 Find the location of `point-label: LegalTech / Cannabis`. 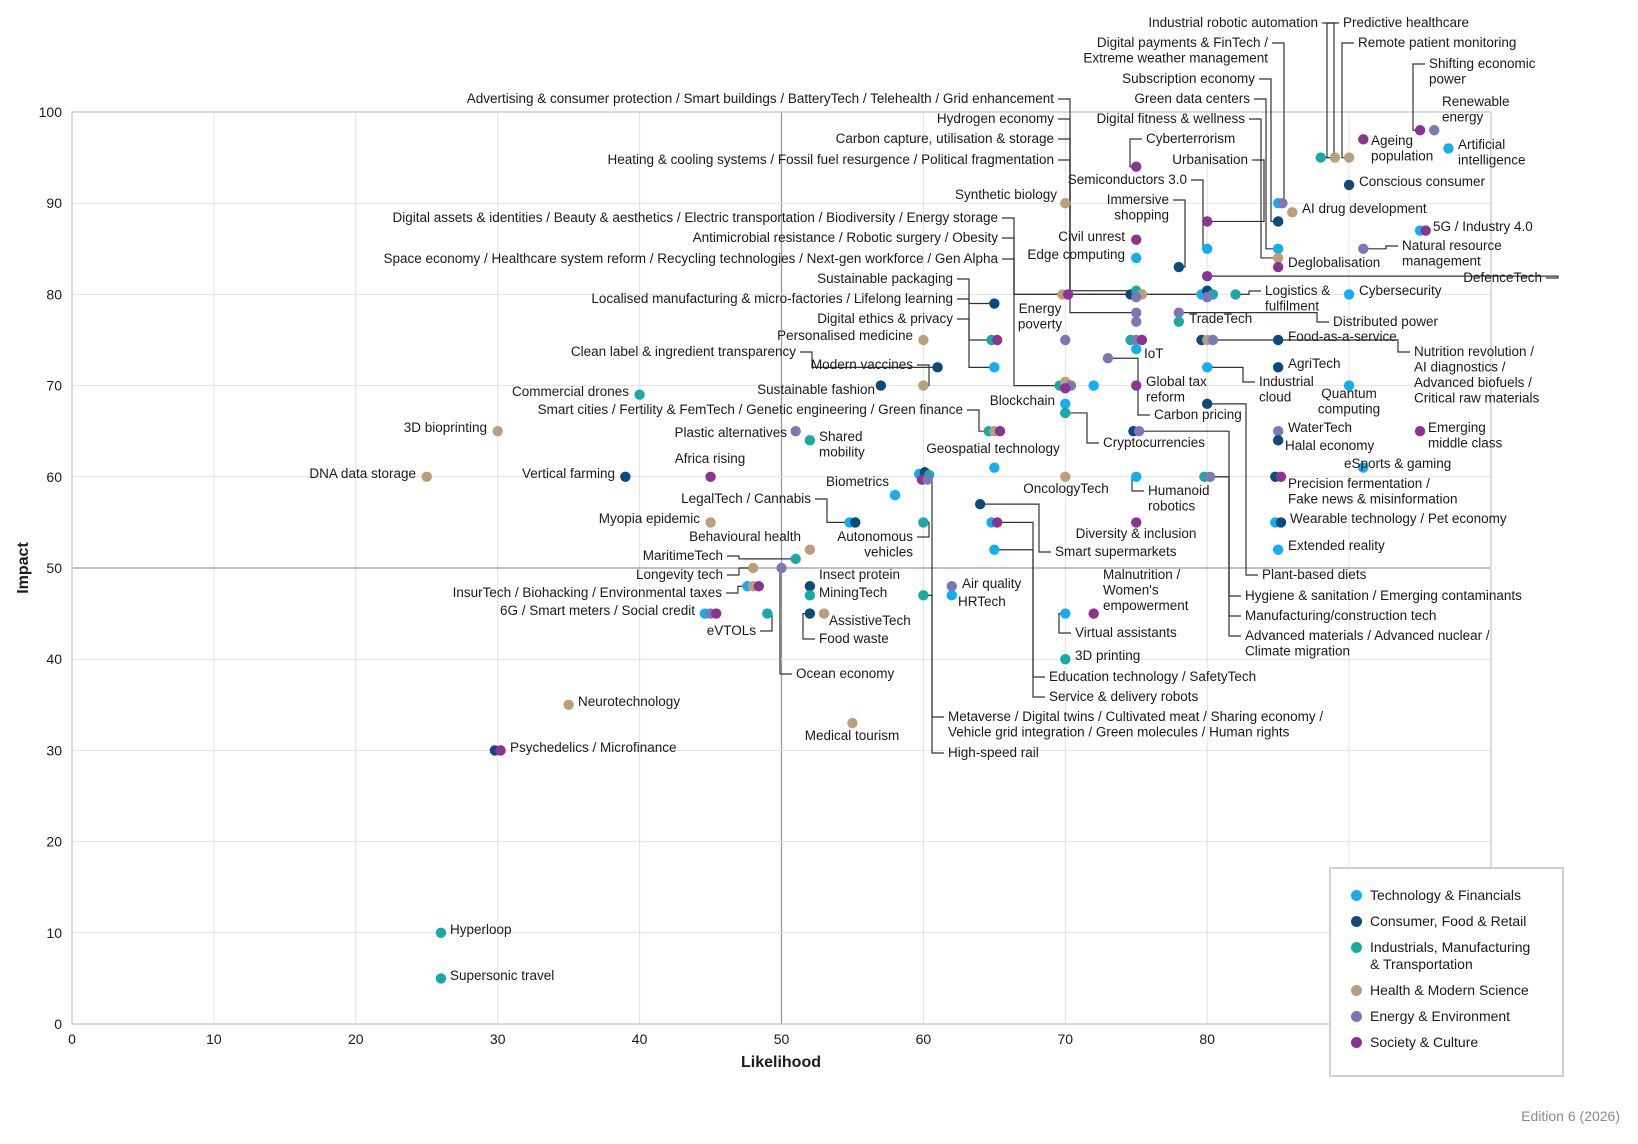

point-label: LegalTech / Cannabis is located at coordinates (746, 498).